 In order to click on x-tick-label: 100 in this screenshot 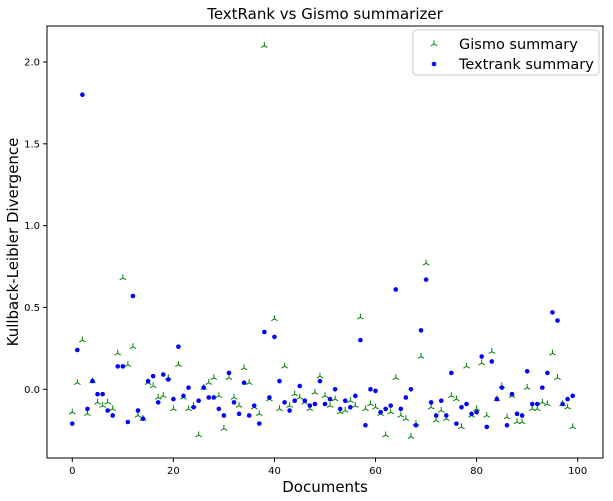, I will do `click(577, 471)`.